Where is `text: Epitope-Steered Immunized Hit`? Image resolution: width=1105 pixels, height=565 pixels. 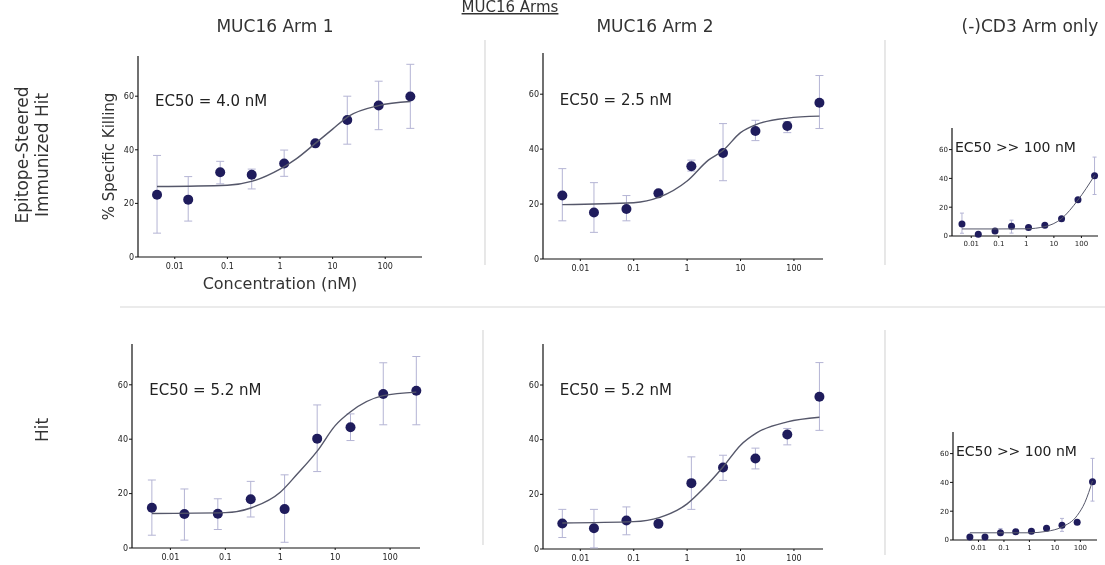
text: Epitope-Steered Immunized Hit is located at coordinates (32, 155).